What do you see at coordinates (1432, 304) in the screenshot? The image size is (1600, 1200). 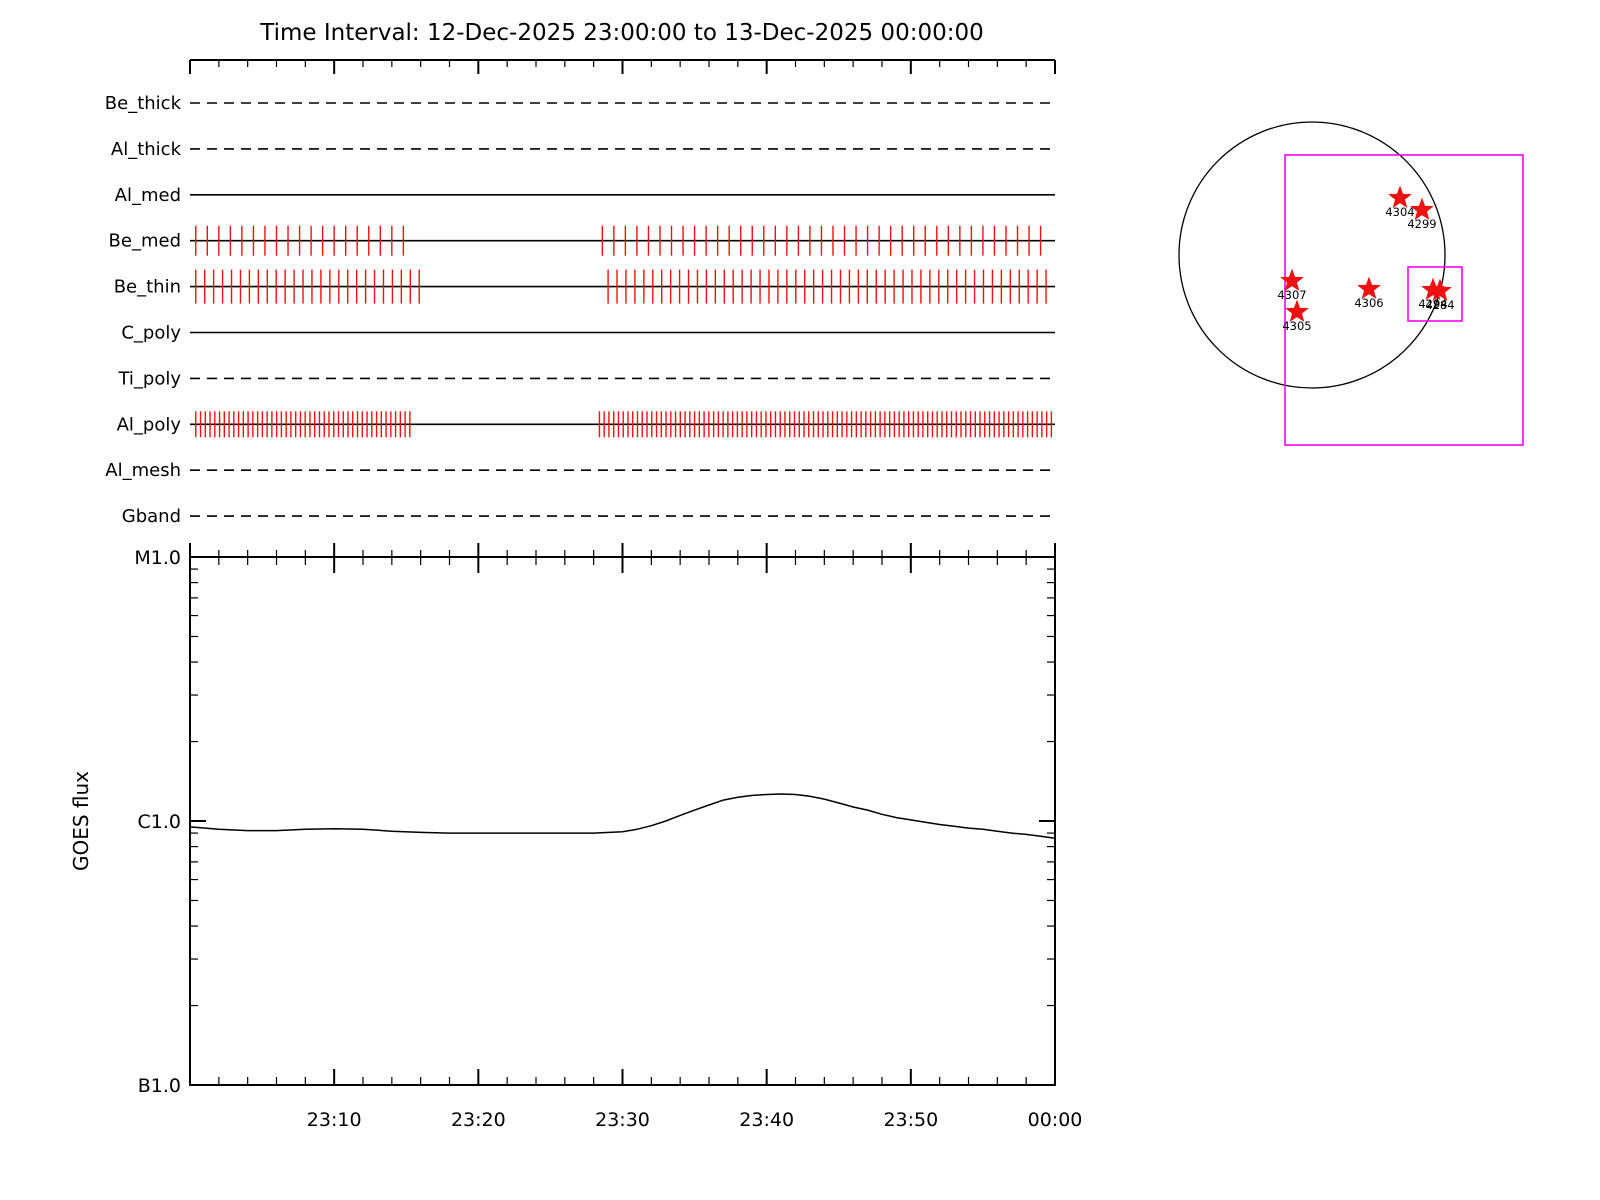 I see `active-region-label-4294: 4294` at bounding box center [1432, 304].